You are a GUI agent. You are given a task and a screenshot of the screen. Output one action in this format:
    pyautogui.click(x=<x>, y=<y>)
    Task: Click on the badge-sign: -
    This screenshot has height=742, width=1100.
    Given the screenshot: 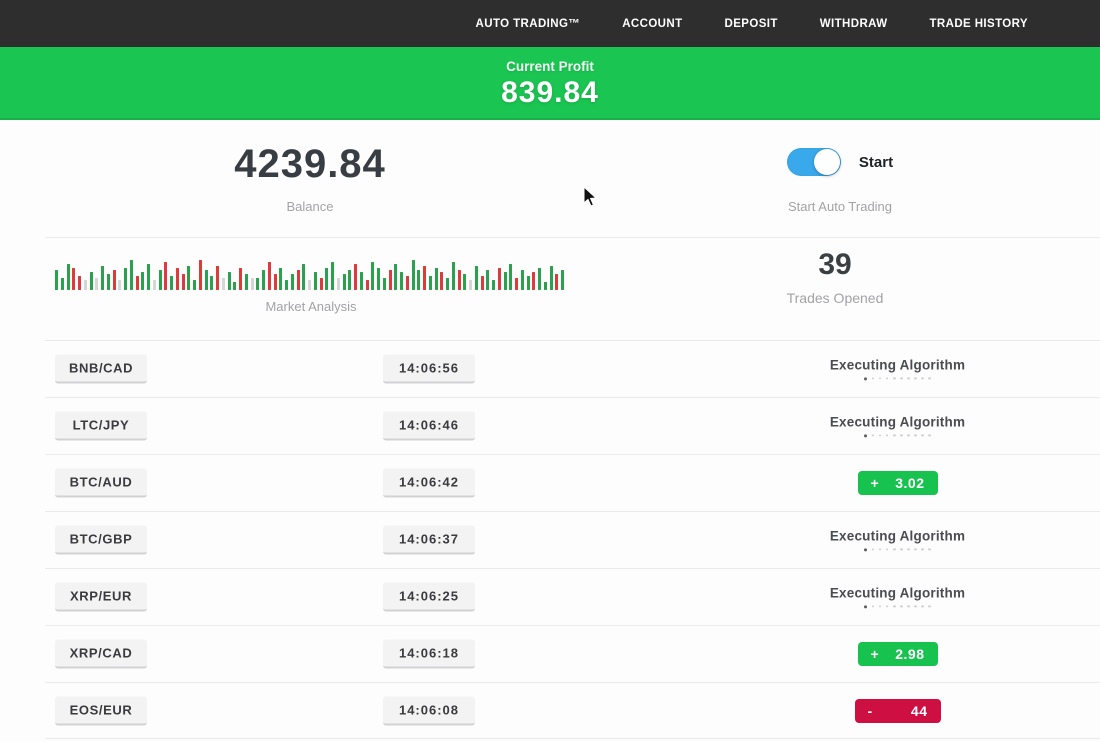 What is the action you would take?
    pyautogui.click(x=870, y=710)
    